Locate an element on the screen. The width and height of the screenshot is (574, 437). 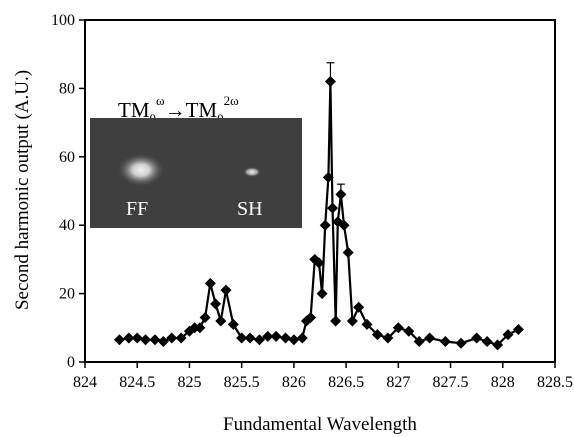
x-tick-label: 824 is located at coordinates (85, 382).